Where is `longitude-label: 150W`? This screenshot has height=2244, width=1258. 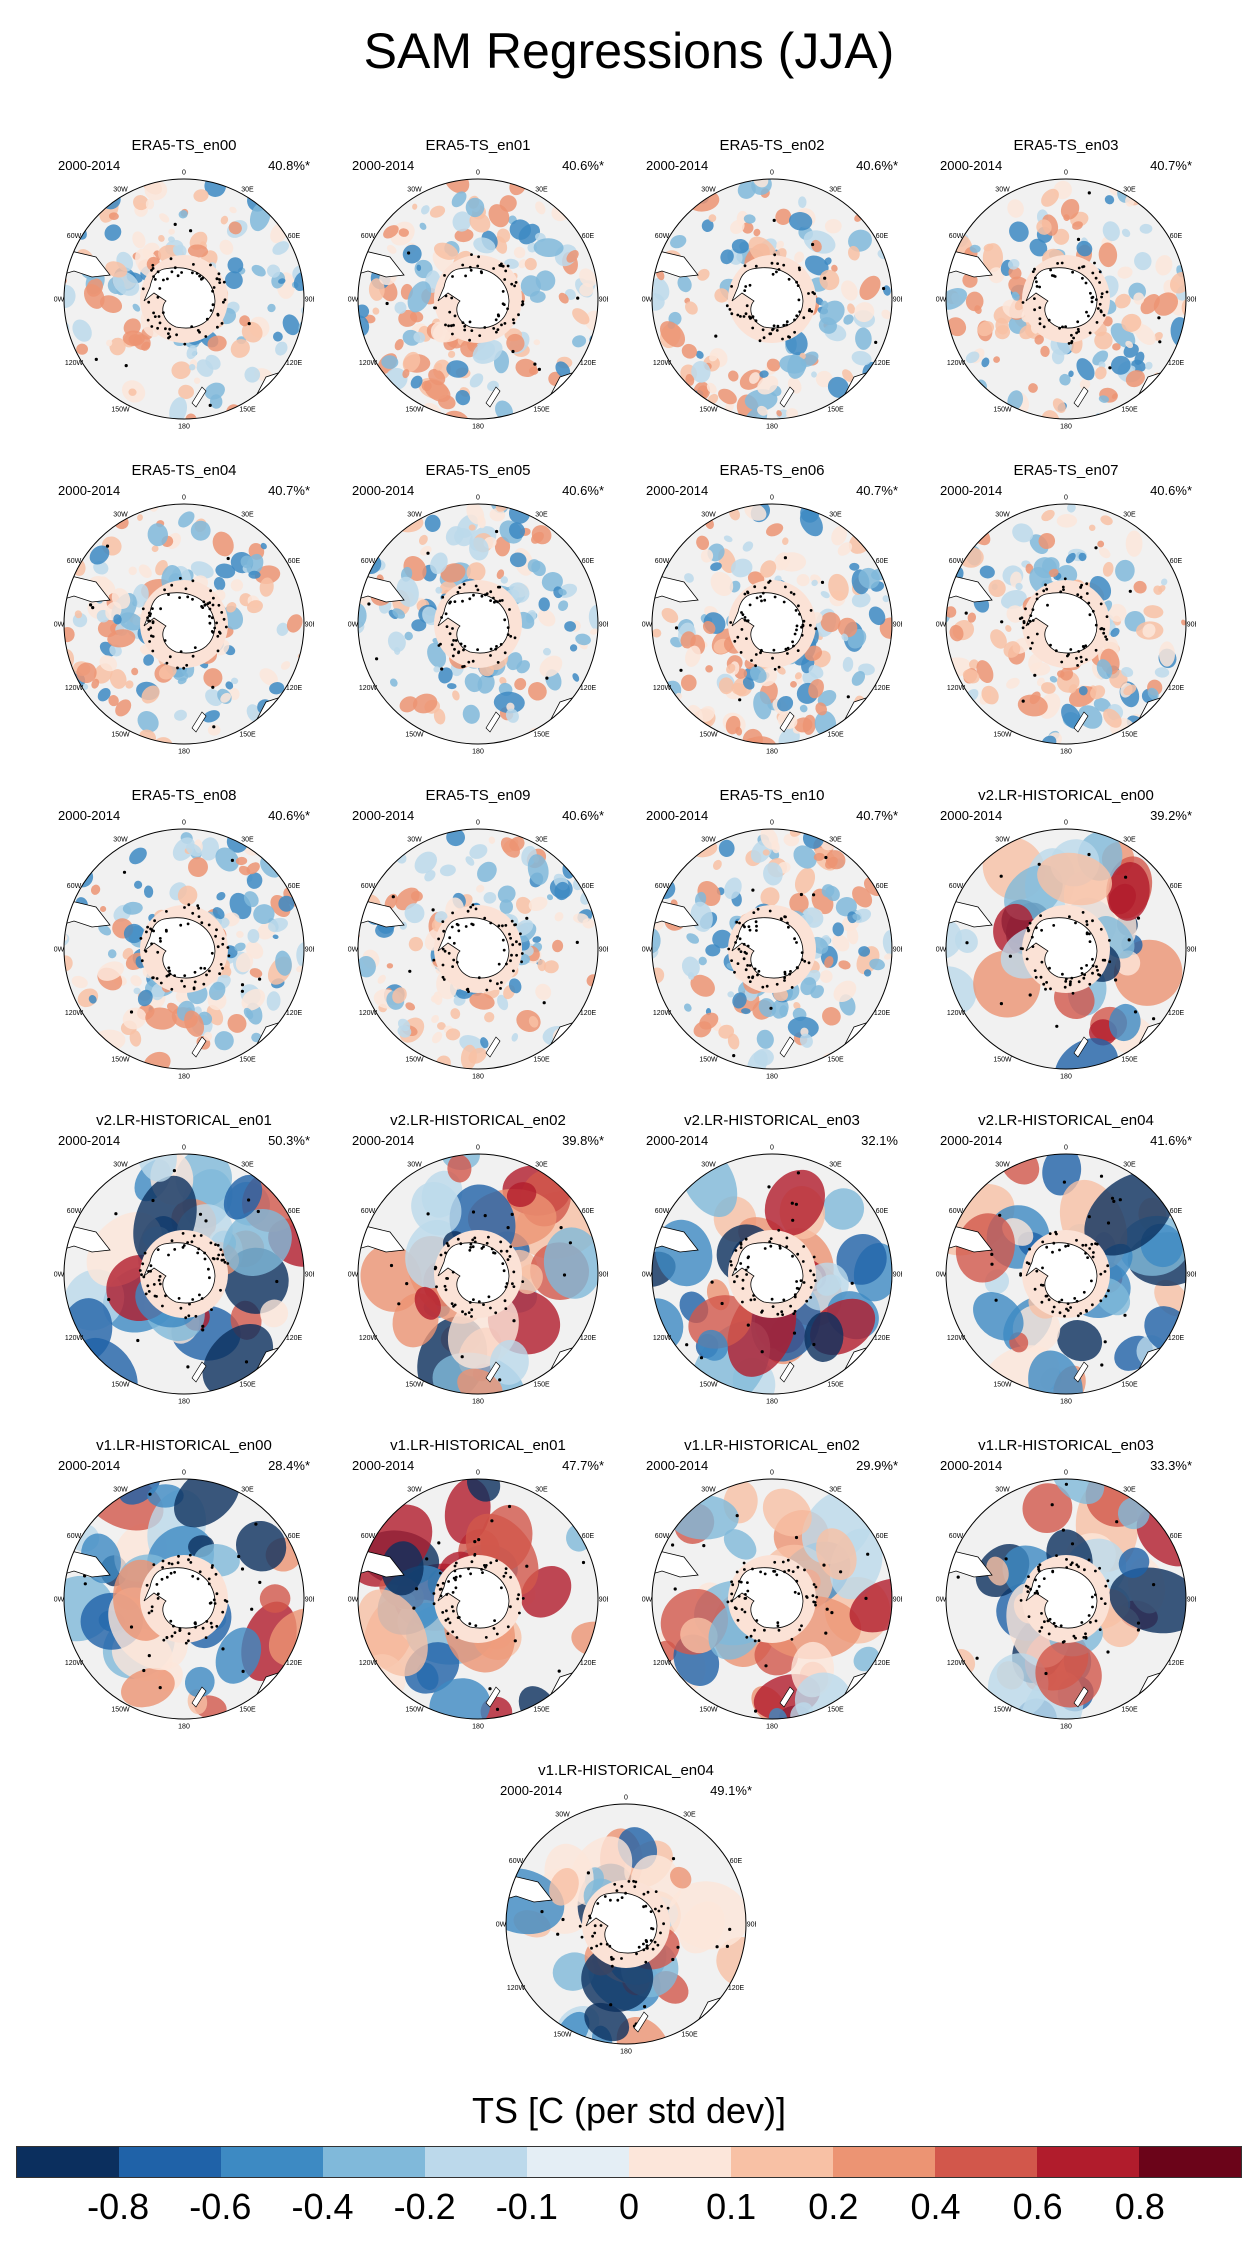
longitude-label: 150W is located at coordinates (120, 1385).